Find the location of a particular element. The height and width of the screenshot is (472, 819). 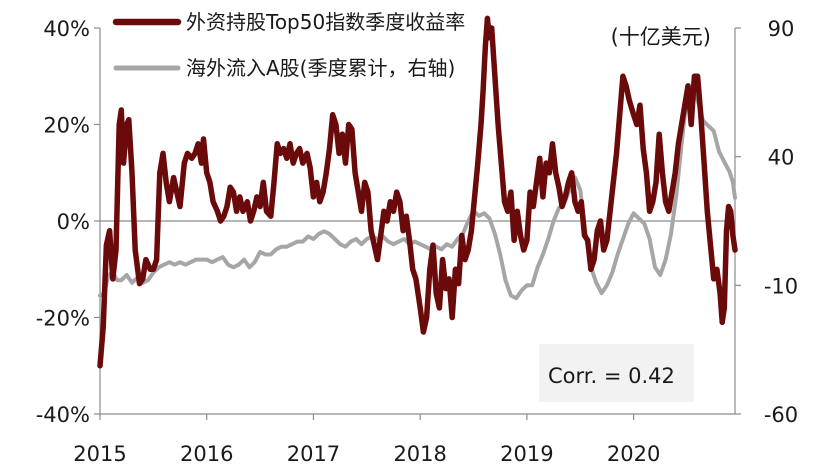

x-tick-label: 2020 is located at coordinates (633, 454).